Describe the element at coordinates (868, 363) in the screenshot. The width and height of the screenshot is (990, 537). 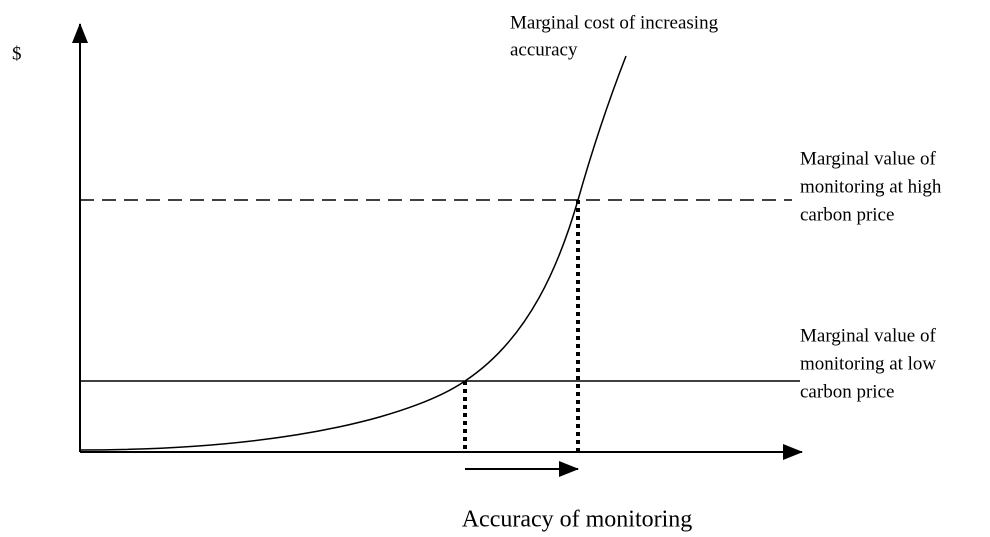
I see `low-price-label: monitoring at low` at that location.